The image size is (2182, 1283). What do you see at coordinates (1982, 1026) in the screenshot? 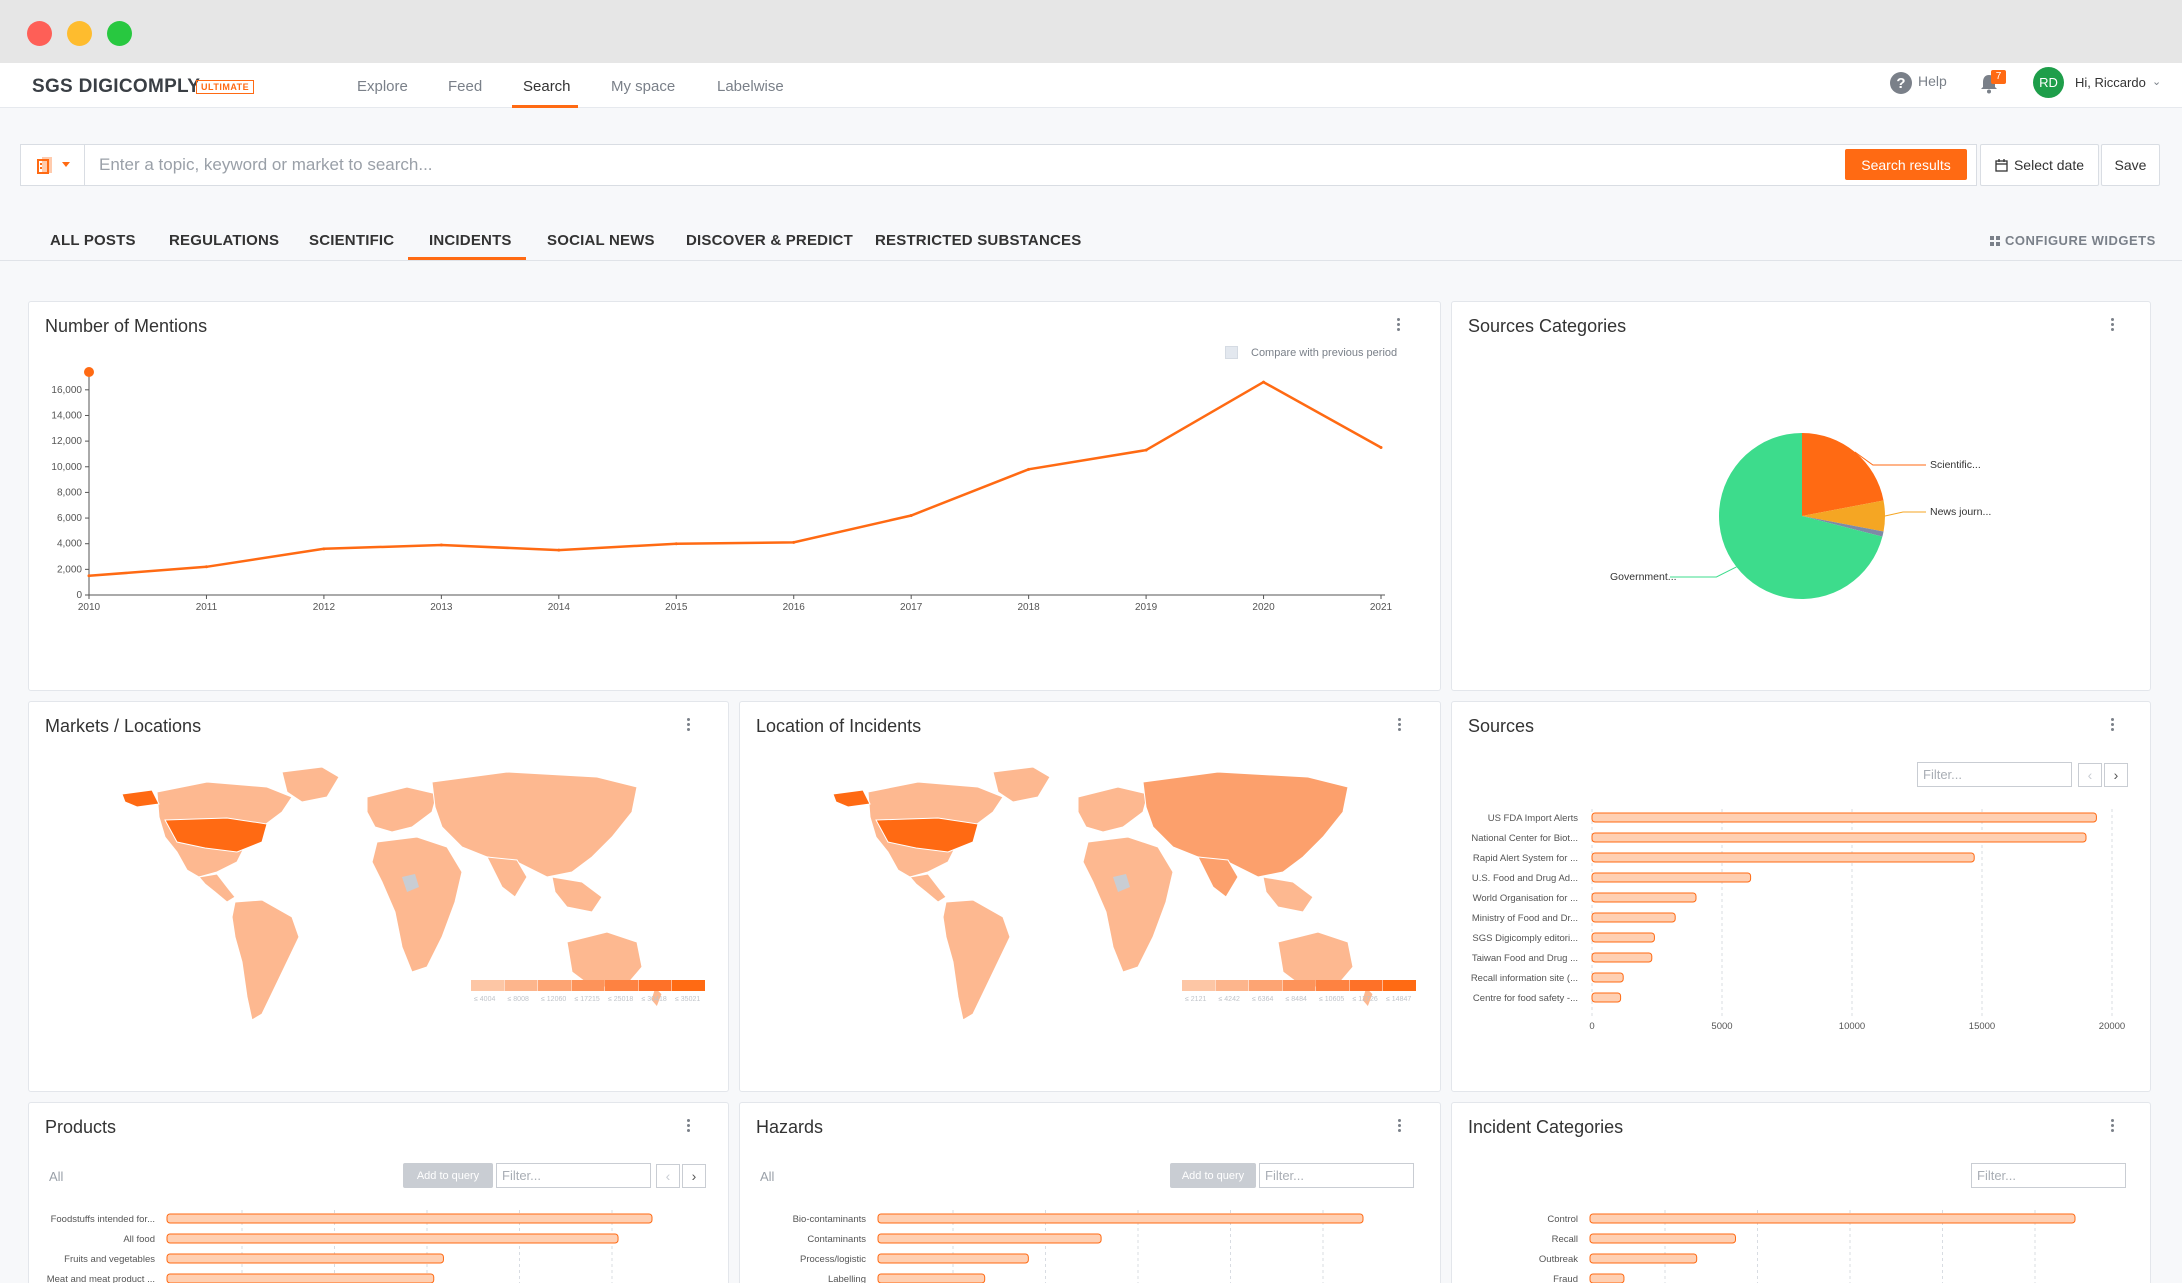
I see `x-tick-label: 15000` at bounding box center [1982, 1026].